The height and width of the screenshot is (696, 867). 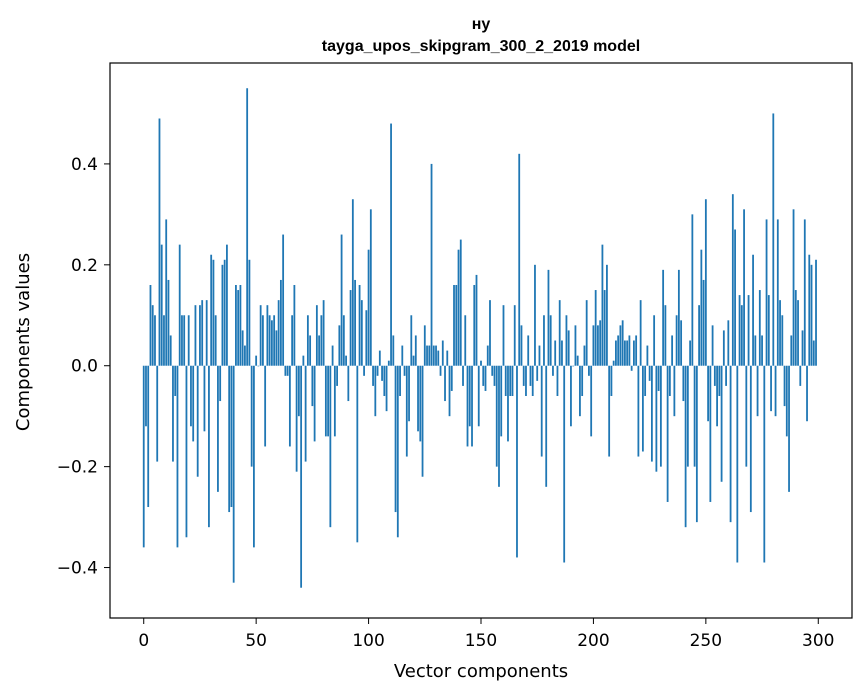 I want to click on y-tick-label: 0.4, so click(x=84, y=165).